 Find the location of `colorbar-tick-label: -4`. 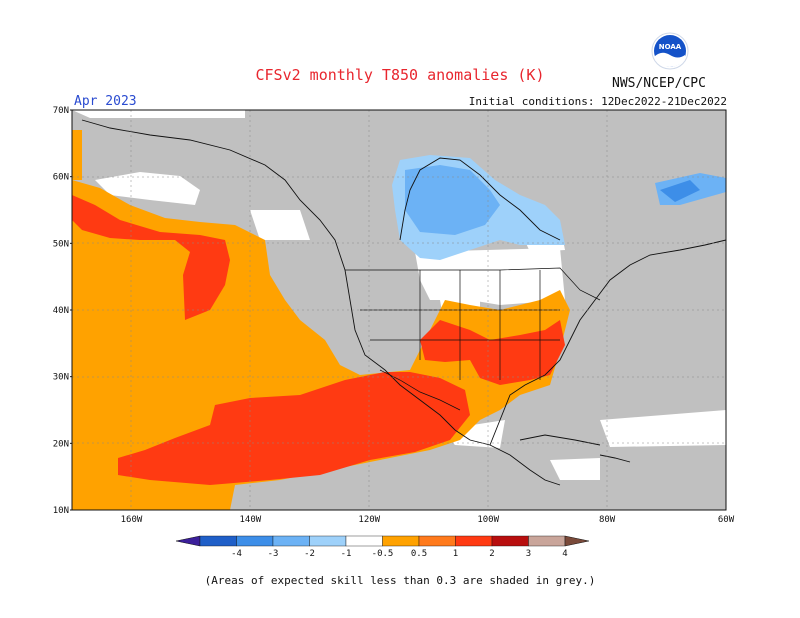

colorbar-tick-label: -4 is located at coordinates (236, 554).